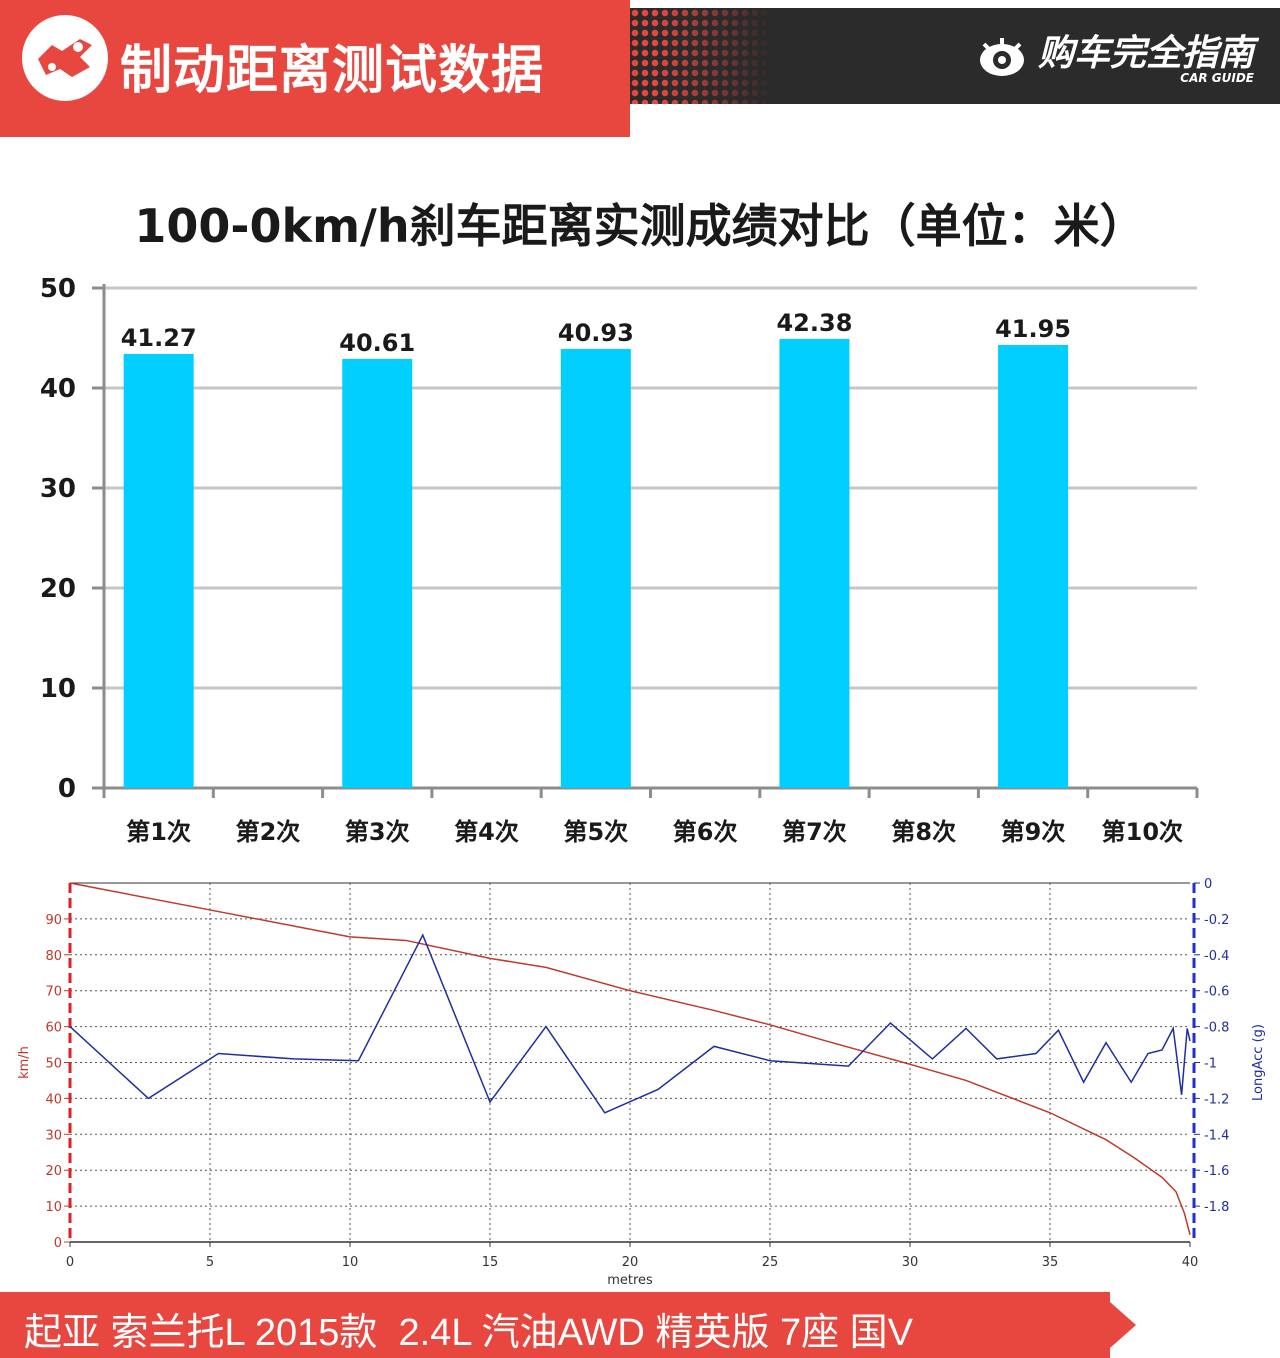  I want to click on y-tick-label: 40, so click(58, 389).